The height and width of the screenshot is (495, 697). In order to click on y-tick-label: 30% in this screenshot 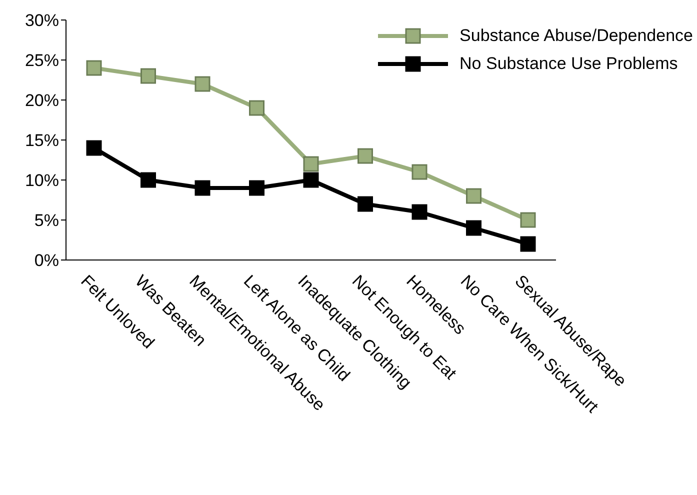, I will do `click(41, 20)`.